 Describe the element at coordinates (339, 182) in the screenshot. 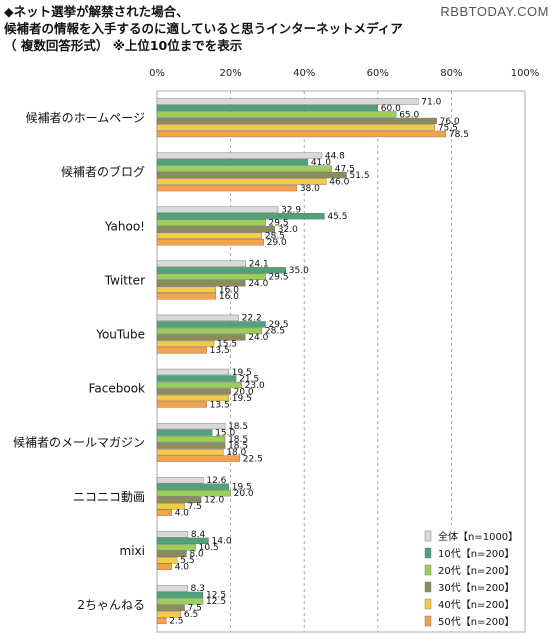

I see `data-label: 46.0` at that location.